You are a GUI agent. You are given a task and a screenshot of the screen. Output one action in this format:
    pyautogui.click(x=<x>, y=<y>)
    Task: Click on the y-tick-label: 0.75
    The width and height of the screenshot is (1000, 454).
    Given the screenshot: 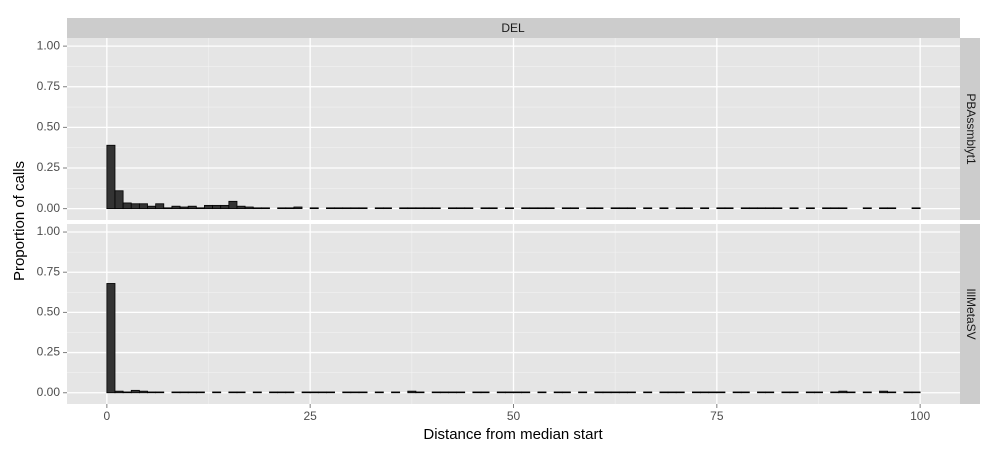 What is the action you would take?
    pyautogui.click(x=49, y=271)
    